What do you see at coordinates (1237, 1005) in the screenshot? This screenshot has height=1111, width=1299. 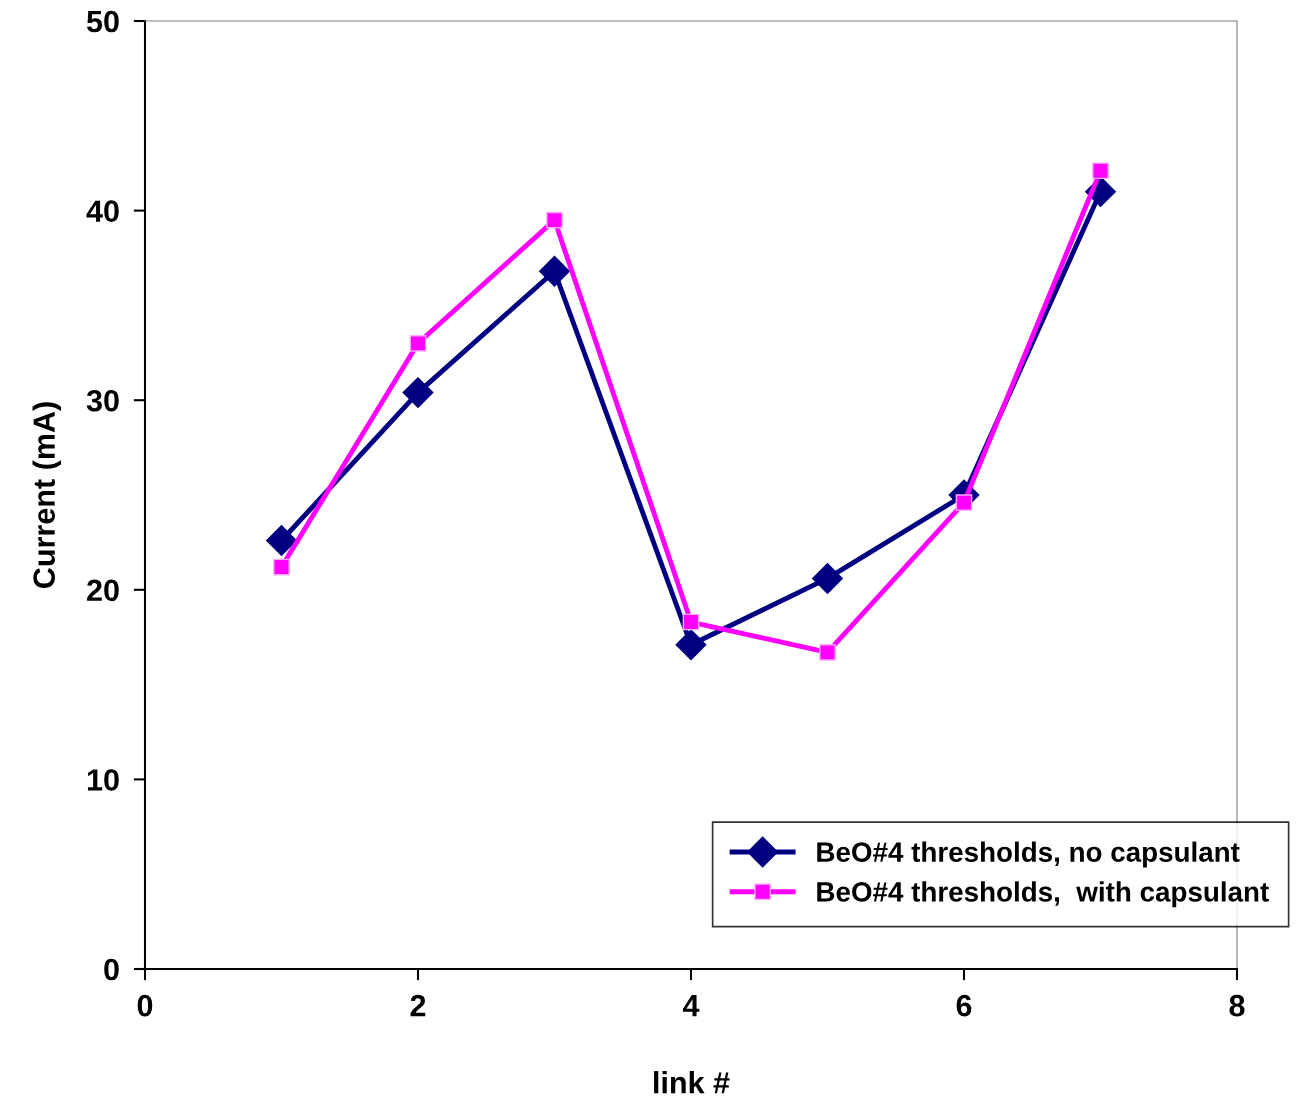 I see `x-tick-label: 8` at bounding box center [1237, 1005].